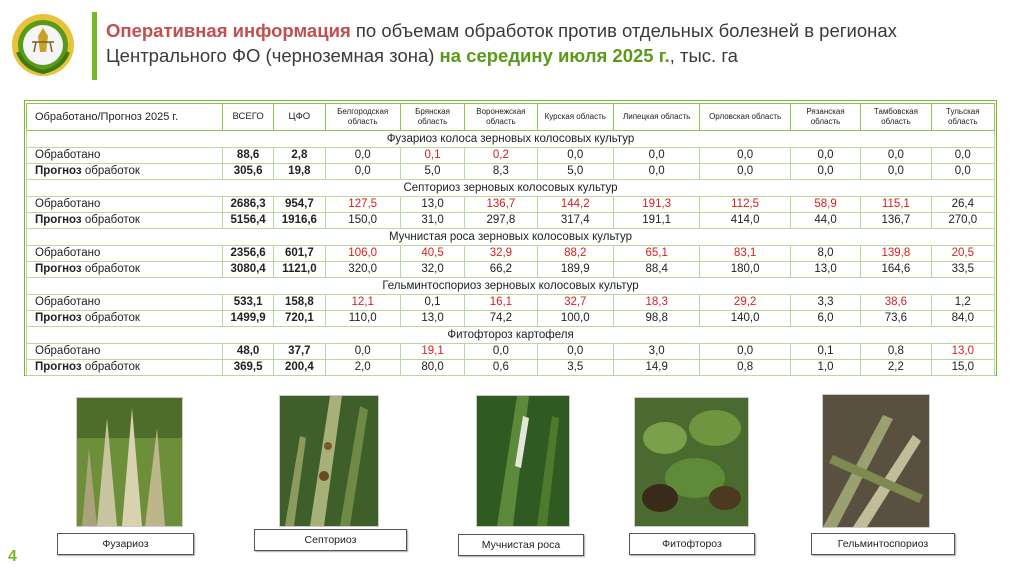 Image resolution: width=1024 pixels, height=574 pixels. I want to click on page-number: 4, so click(12, 557).